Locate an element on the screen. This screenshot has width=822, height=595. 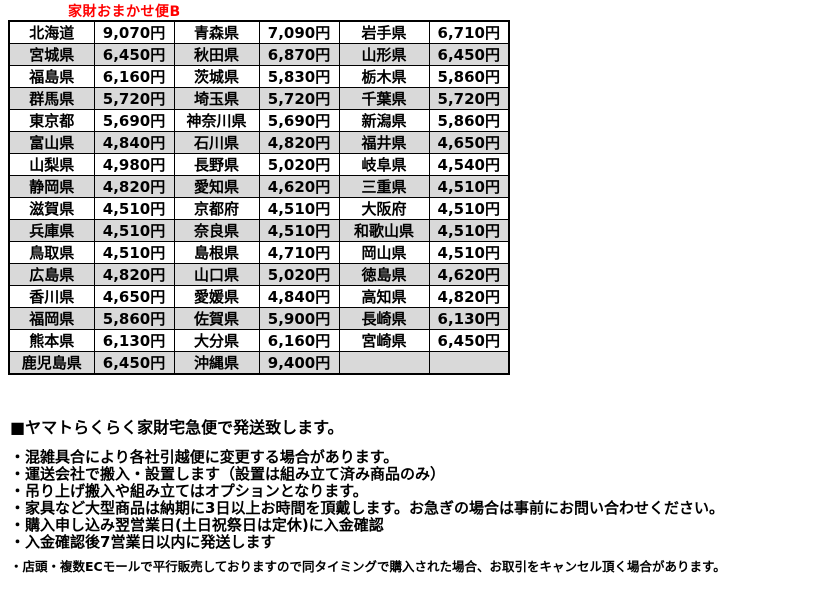
price-cell: 4,540円 is located at coordinates (469, 164).